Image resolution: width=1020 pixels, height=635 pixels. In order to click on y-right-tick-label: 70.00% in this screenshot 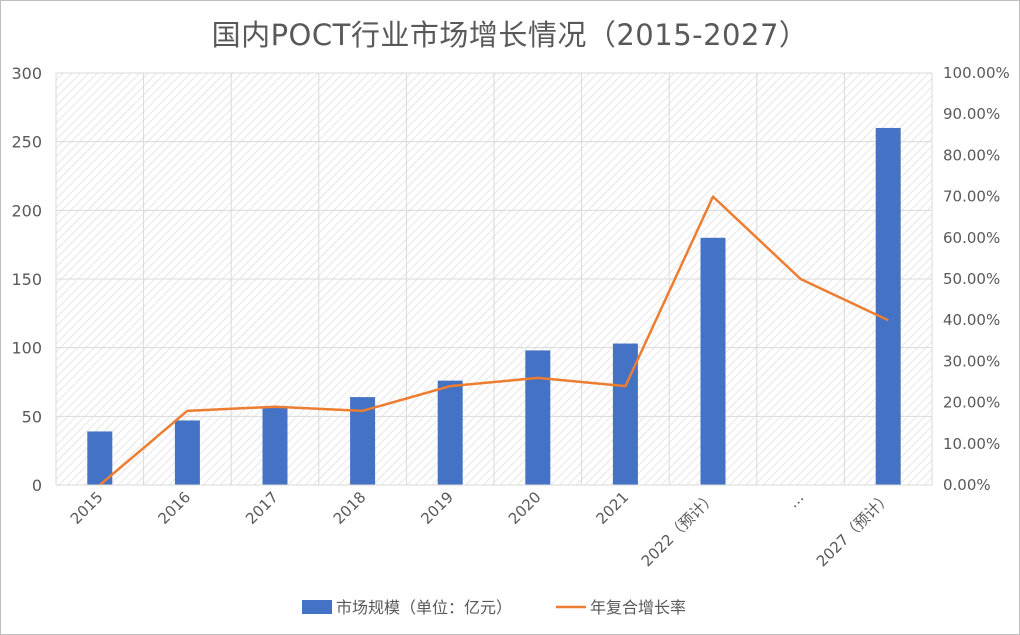, I will do `click(971, 197)`.